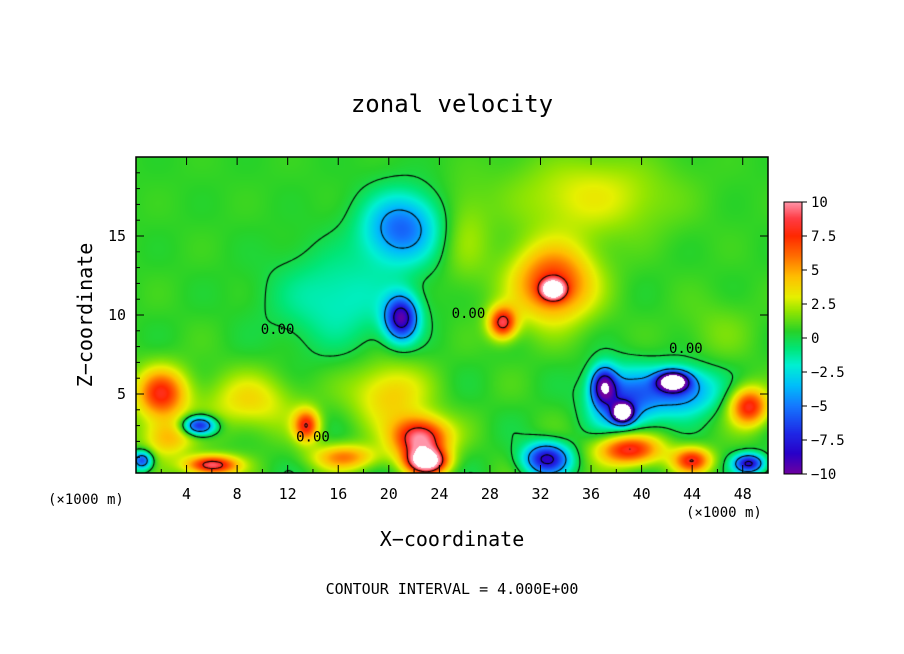 The height and width of the screenshot is (654, 904). I want to click on x-tick-label: 44, so click(692, 494).